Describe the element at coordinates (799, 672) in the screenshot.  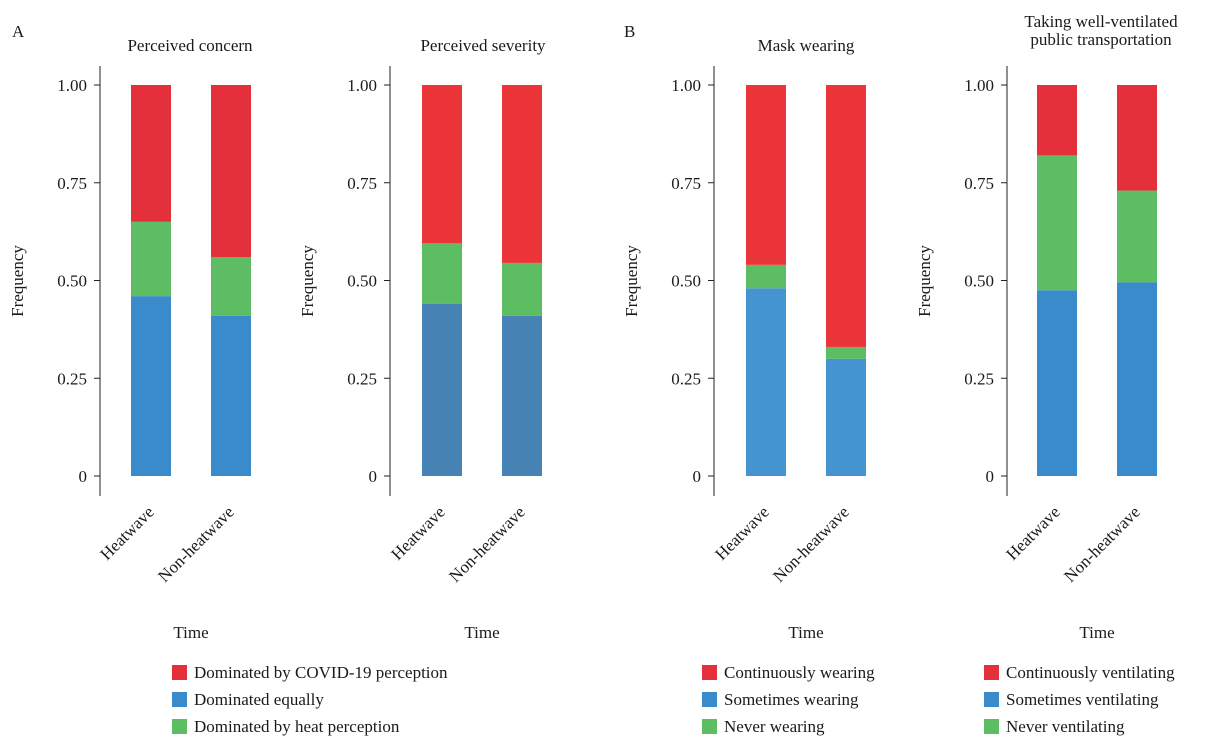
I see `legend-label: Continuously wearing` at that location.